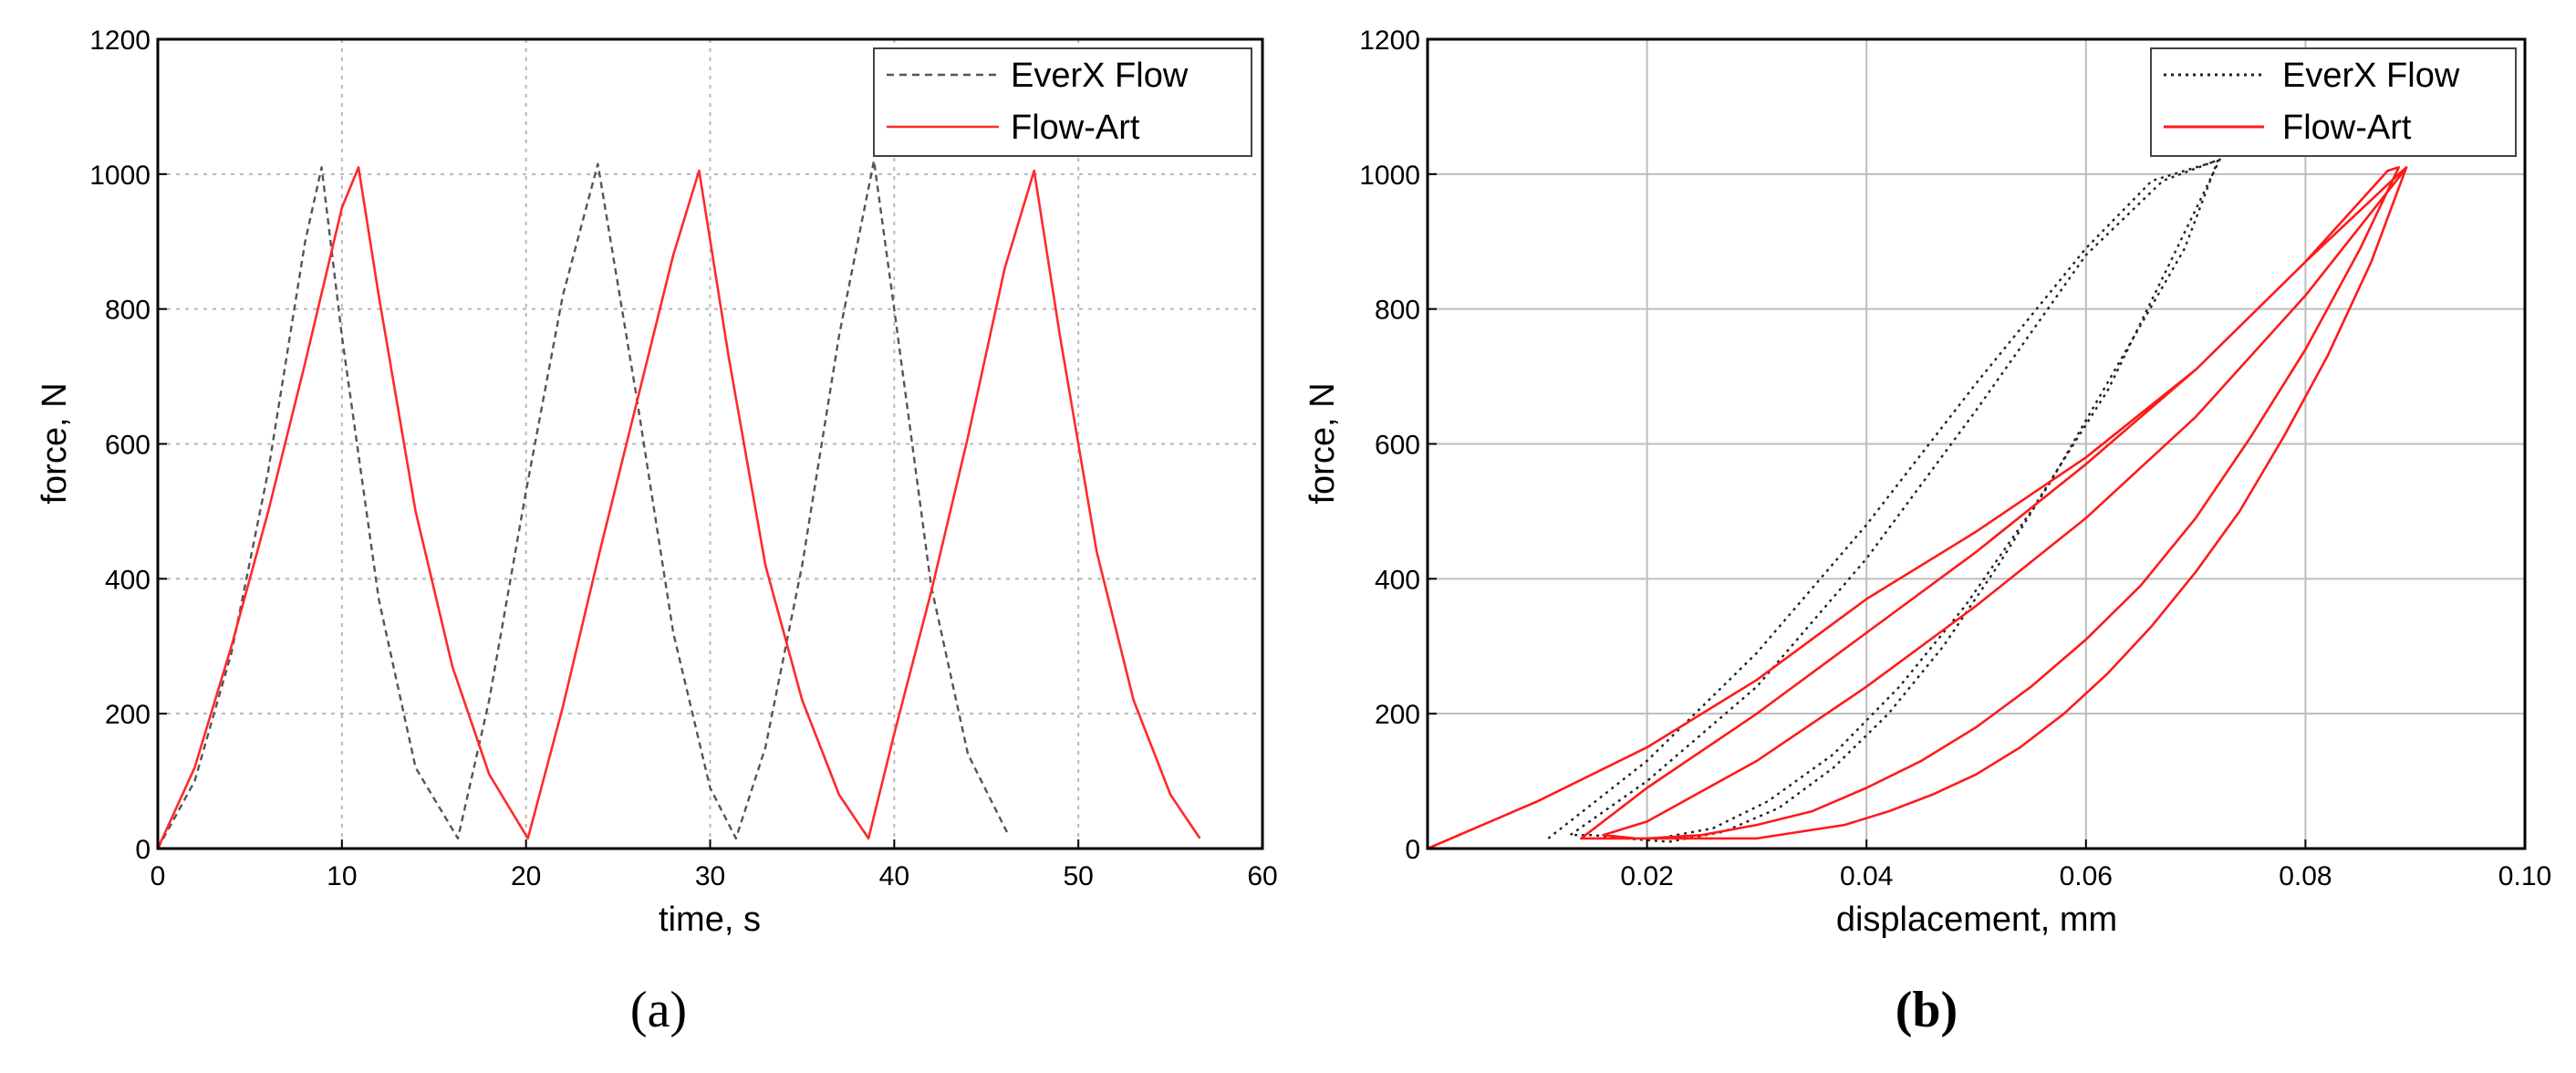 The height and width of the screenshot is (1073, 2576). What do you see at coordinates (2347, 128) in the screenshot?
I see `chart-b-legend-flowart: Flow-Art` at bounding box center [2347, 128].